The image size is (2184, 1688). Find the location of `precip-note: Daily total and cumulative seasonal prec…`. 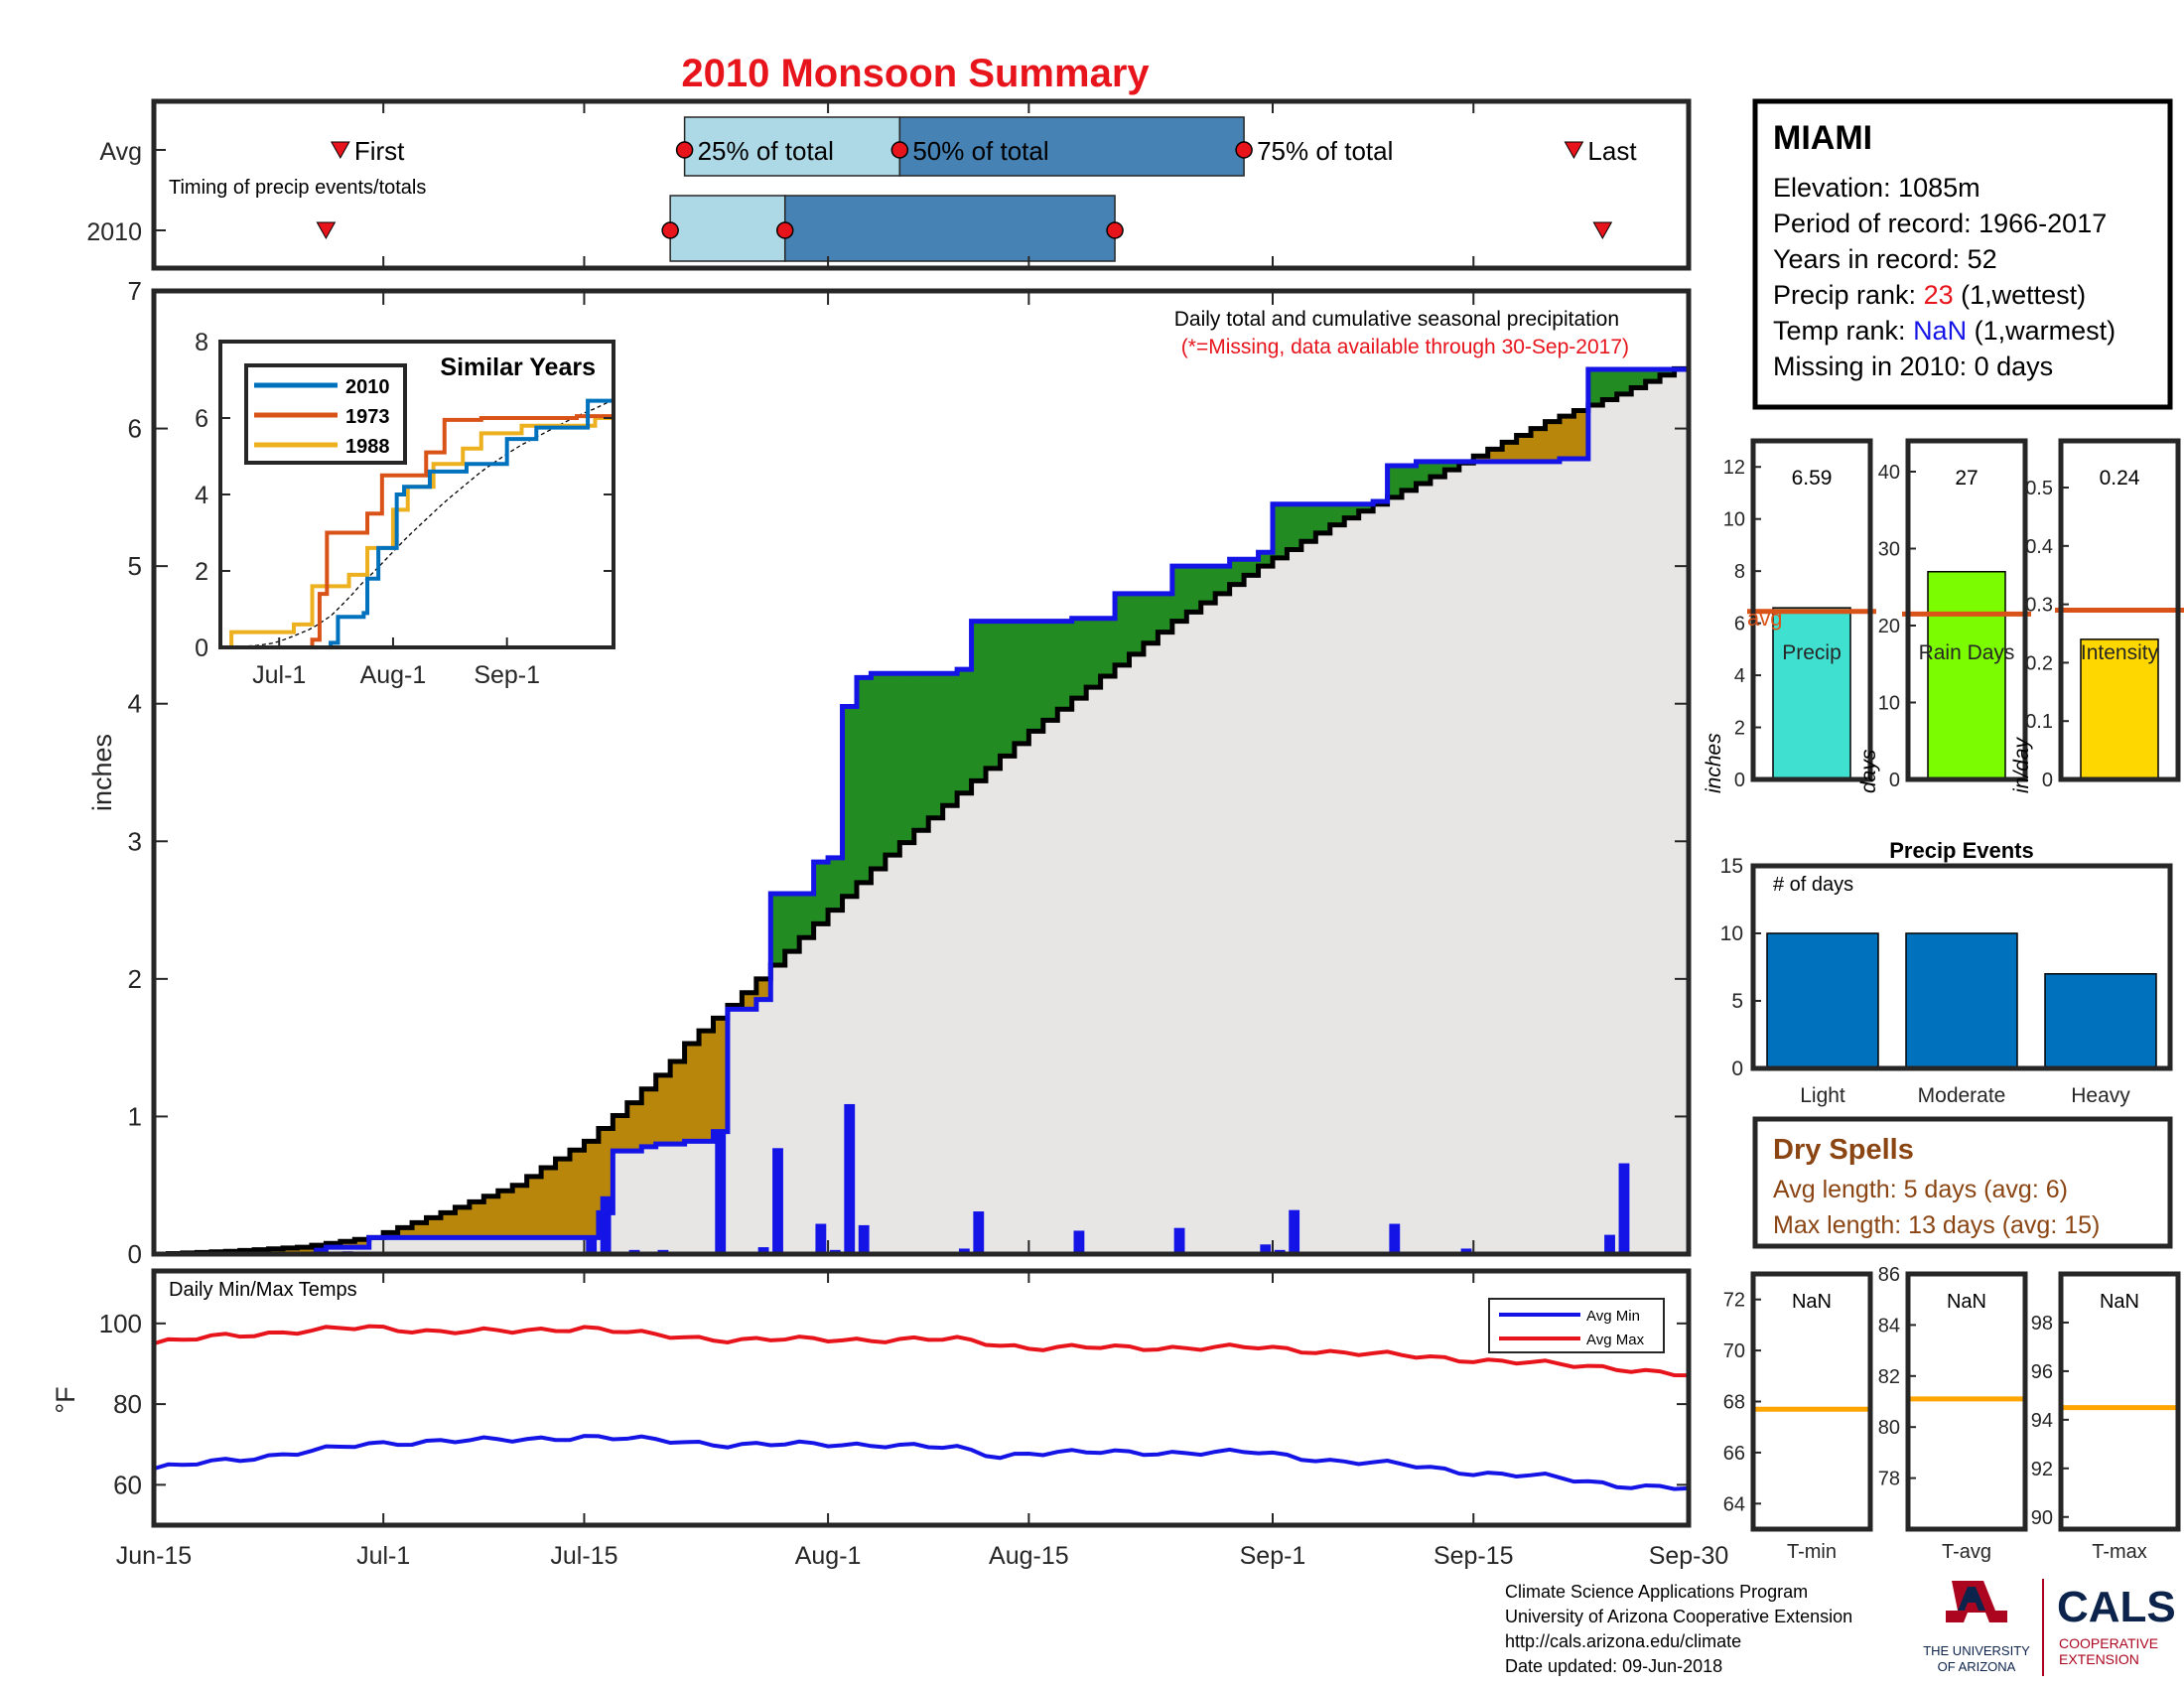

precip-note: Daily total and cumulative seasonal prec… is located at coordinates (1396, 319).